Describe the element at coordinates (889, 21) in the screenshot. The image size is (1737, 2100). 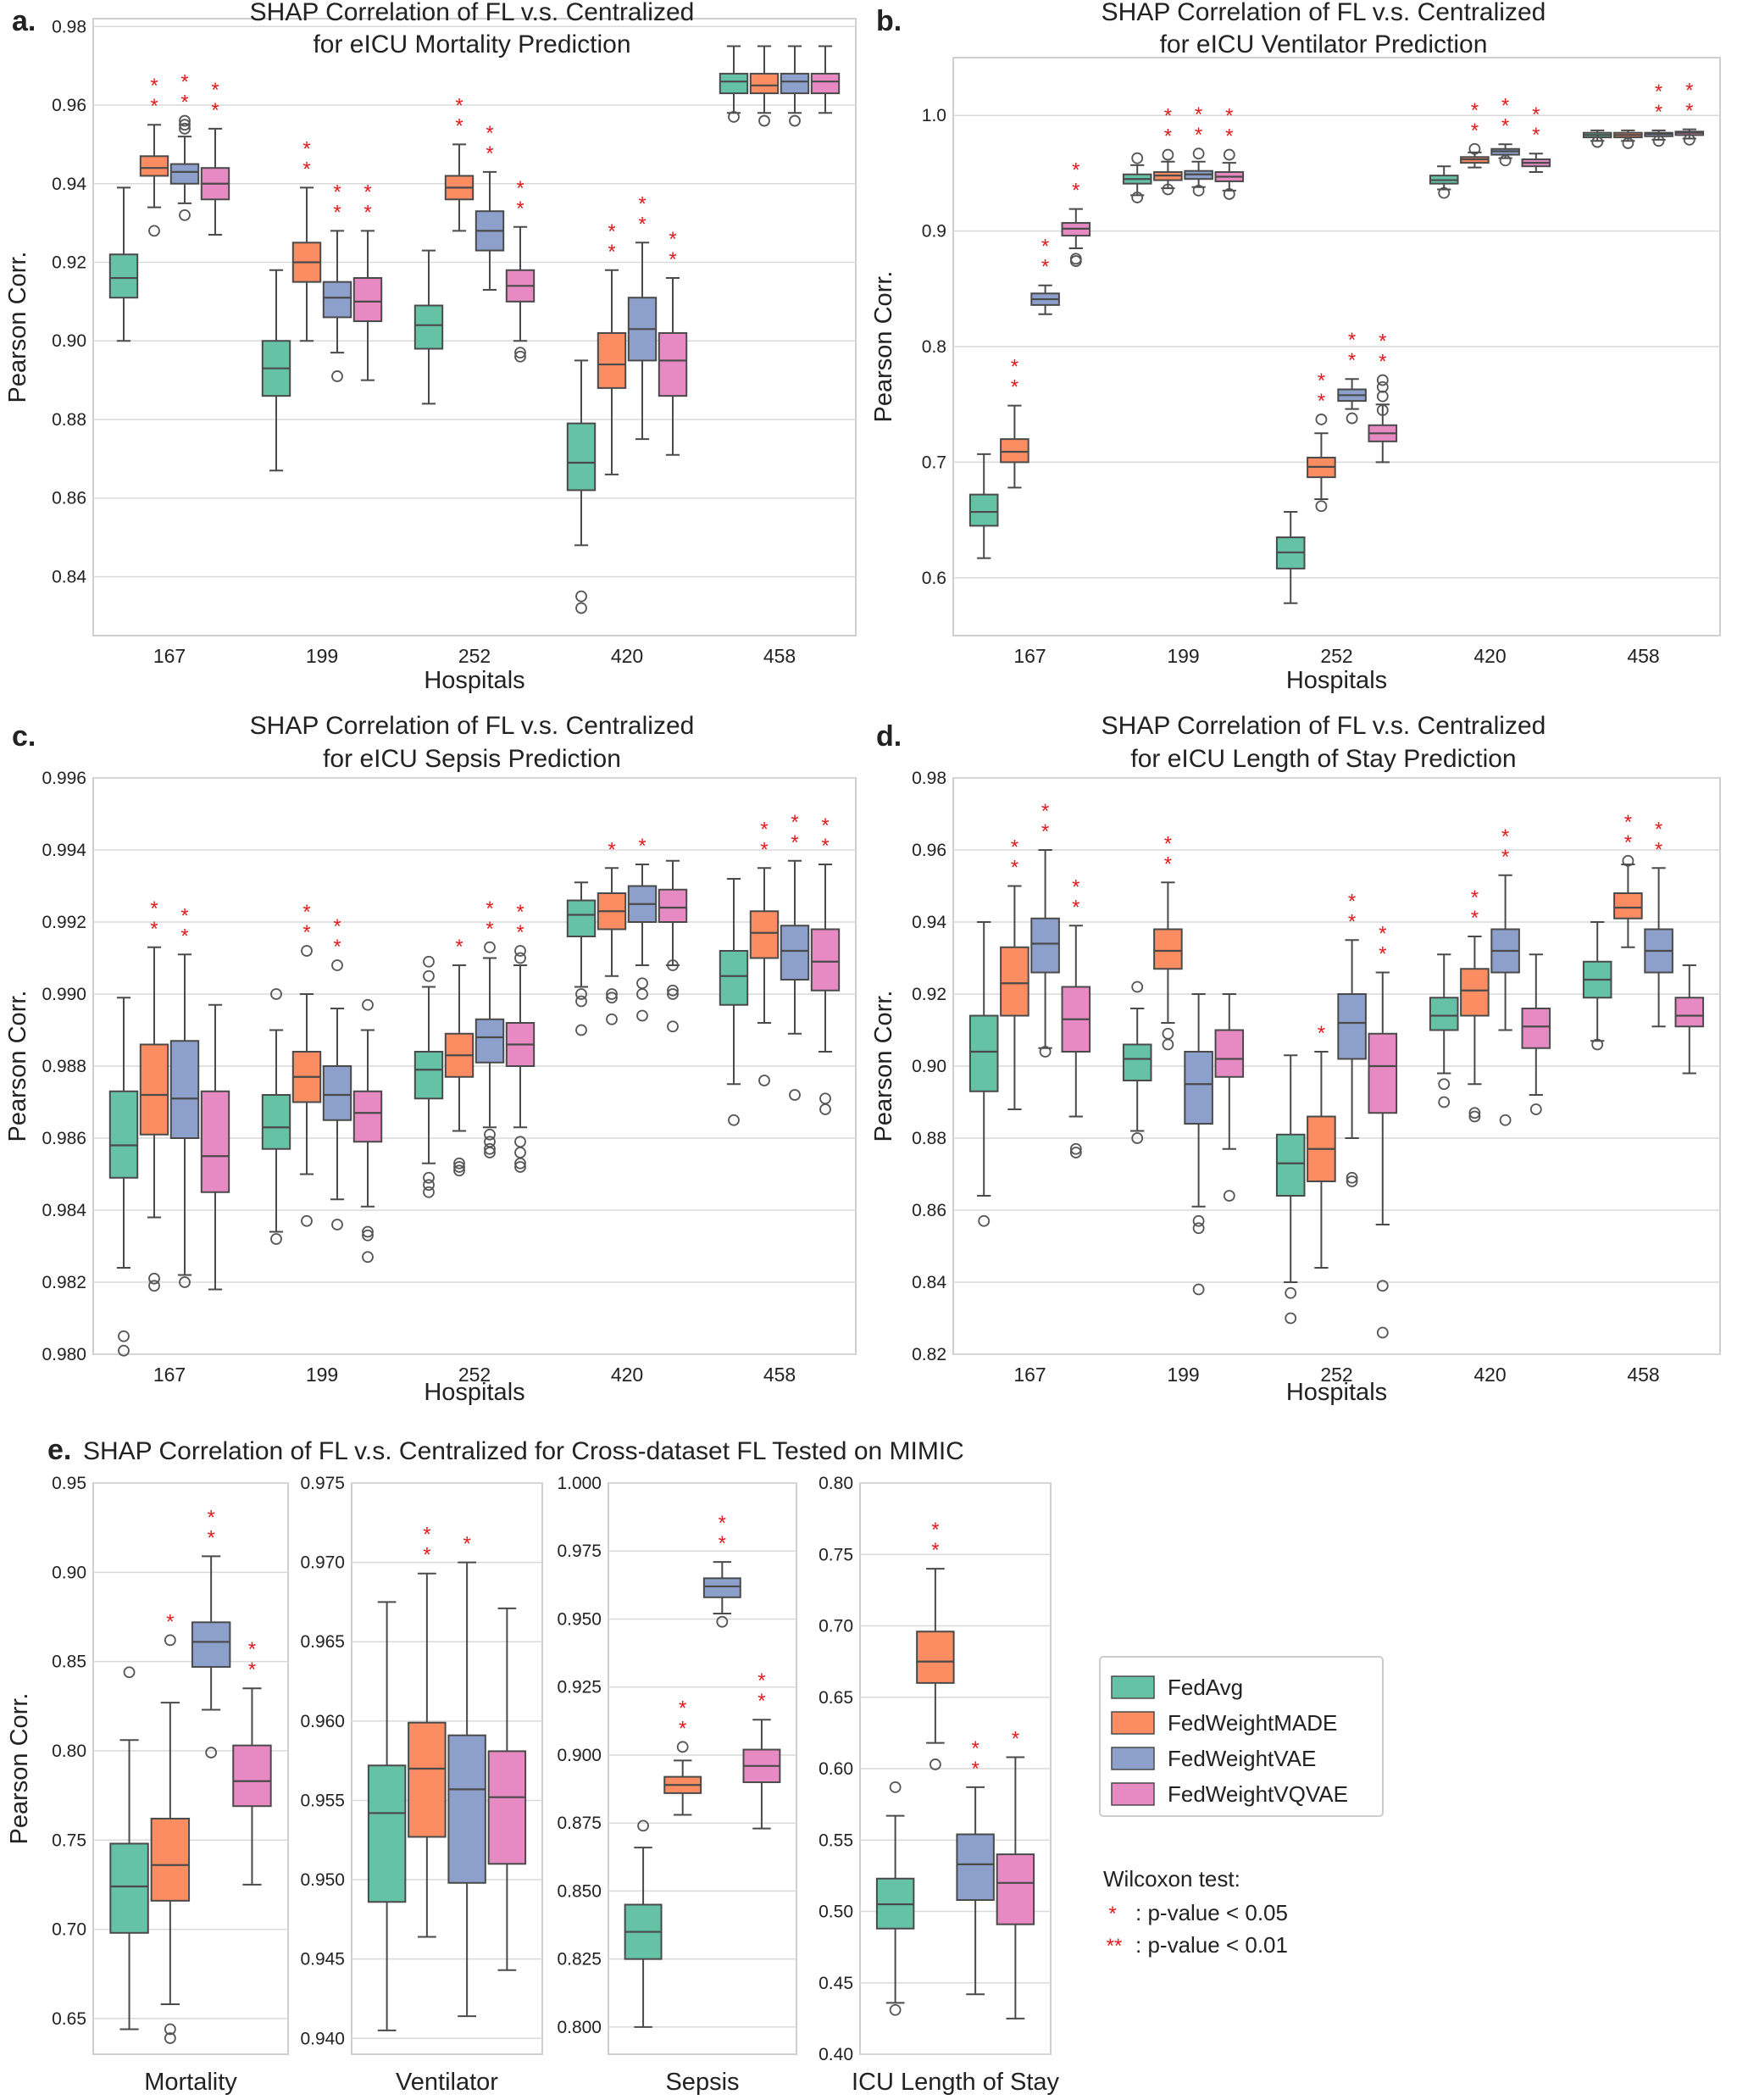
I see `panel-letter: b.` at that location.